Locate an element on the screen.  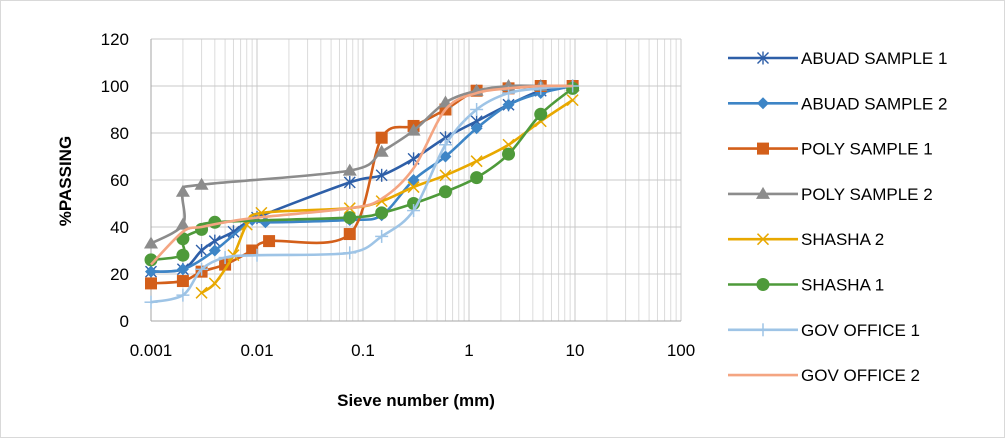
x-tick-label: 0.001 is located at coordinates (151, 350).